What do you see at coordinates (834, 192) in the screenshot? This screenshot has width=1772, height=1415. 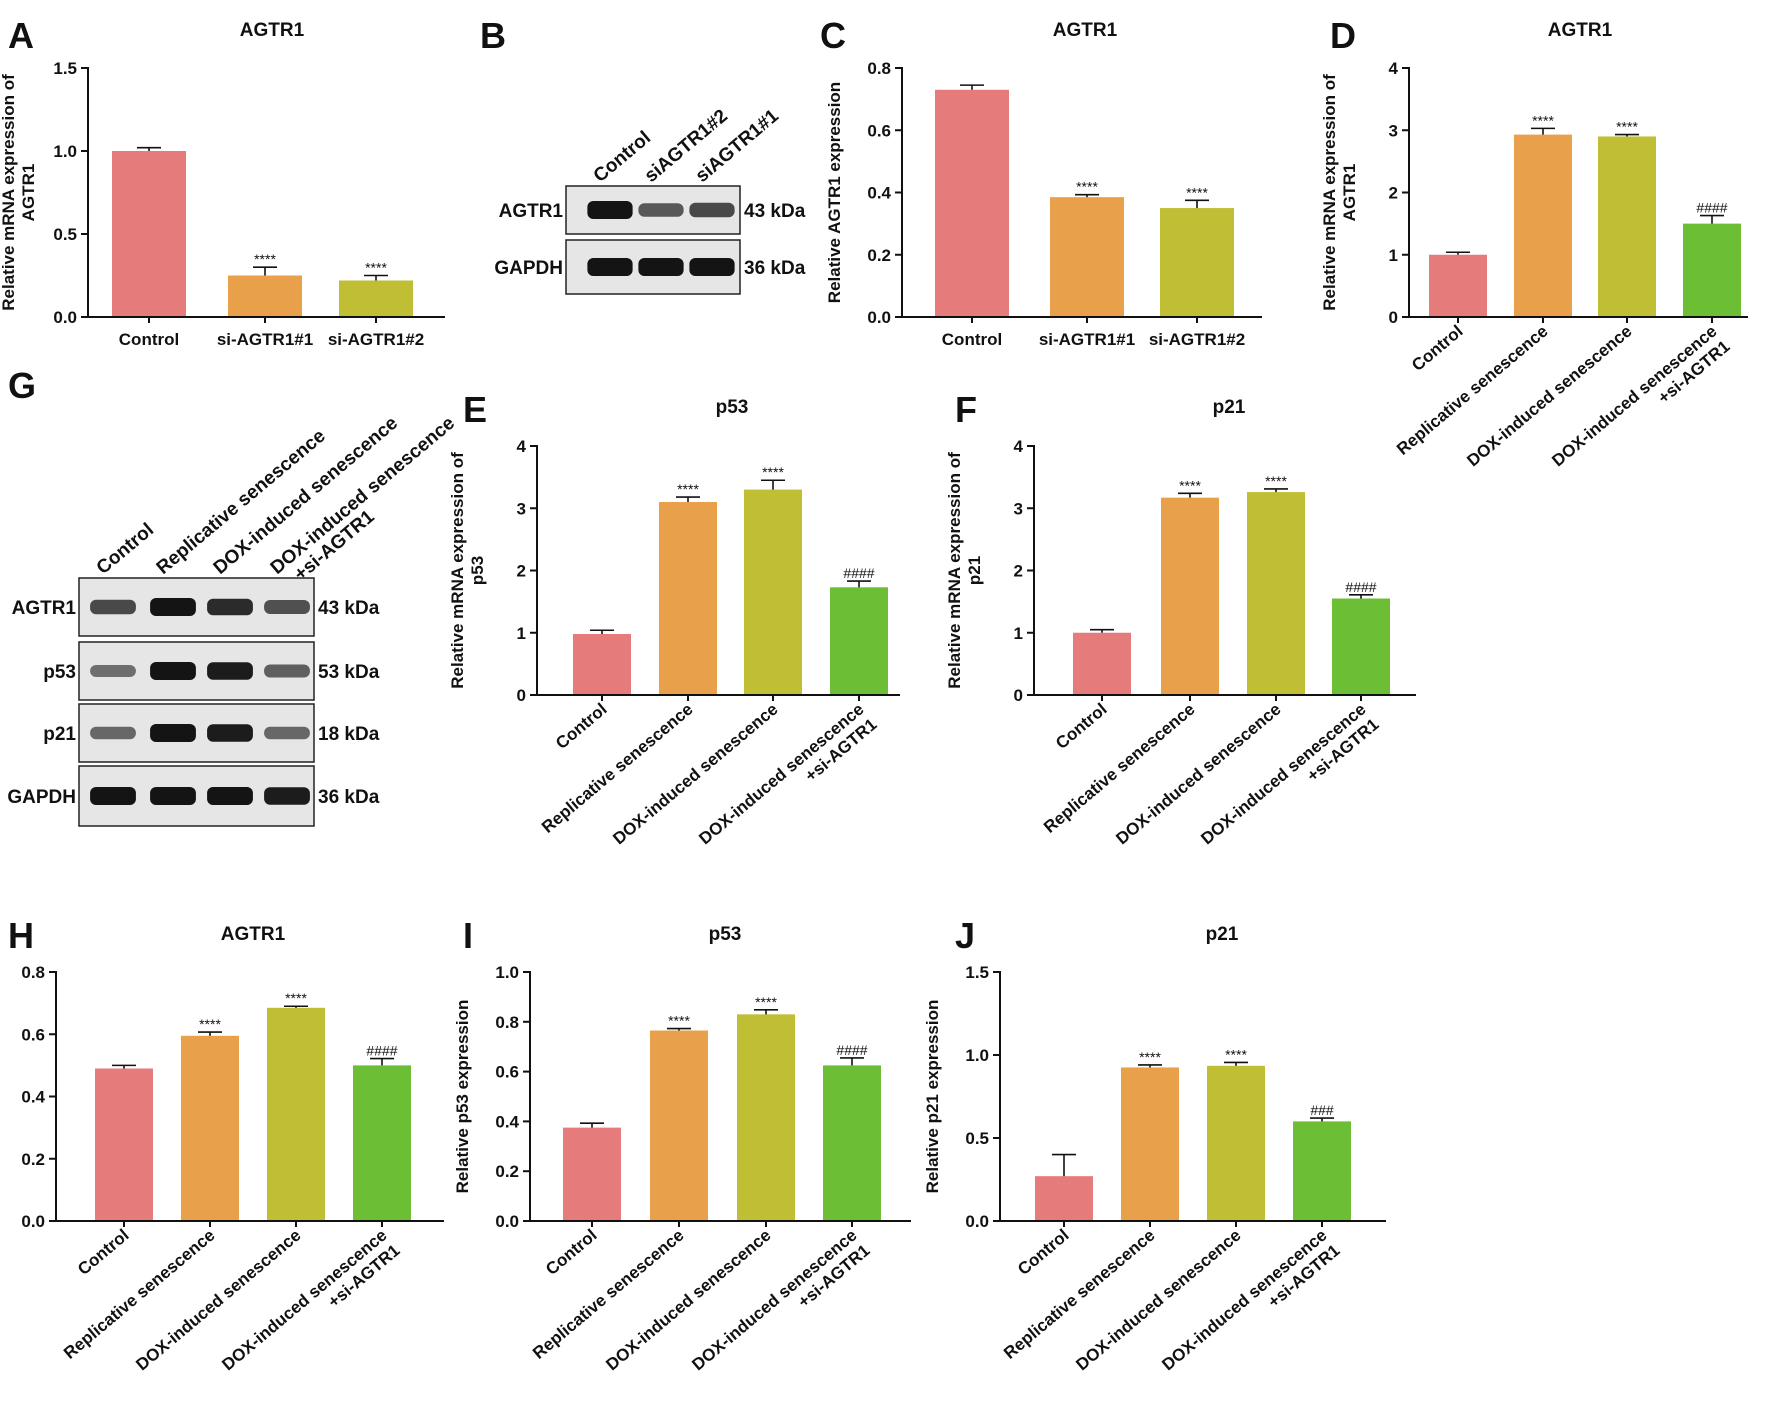 I see `y-axis-label: Relative AGTR1 expression` at bounding box center [834, 192].